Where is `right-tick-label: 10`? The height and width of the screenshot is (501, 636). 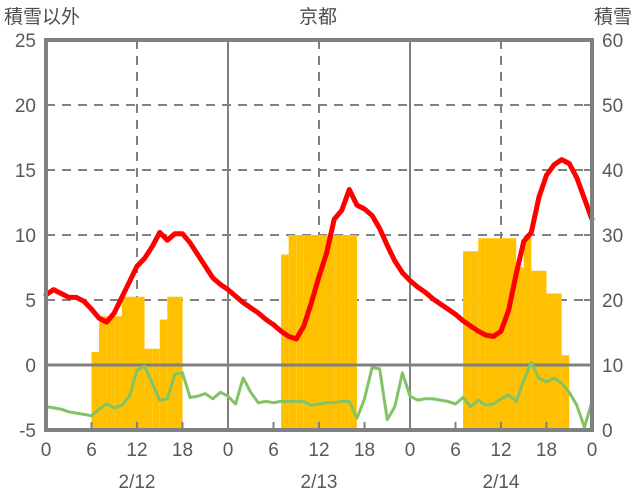
right-tick-label: 10 is located at coordinates (612, 366).